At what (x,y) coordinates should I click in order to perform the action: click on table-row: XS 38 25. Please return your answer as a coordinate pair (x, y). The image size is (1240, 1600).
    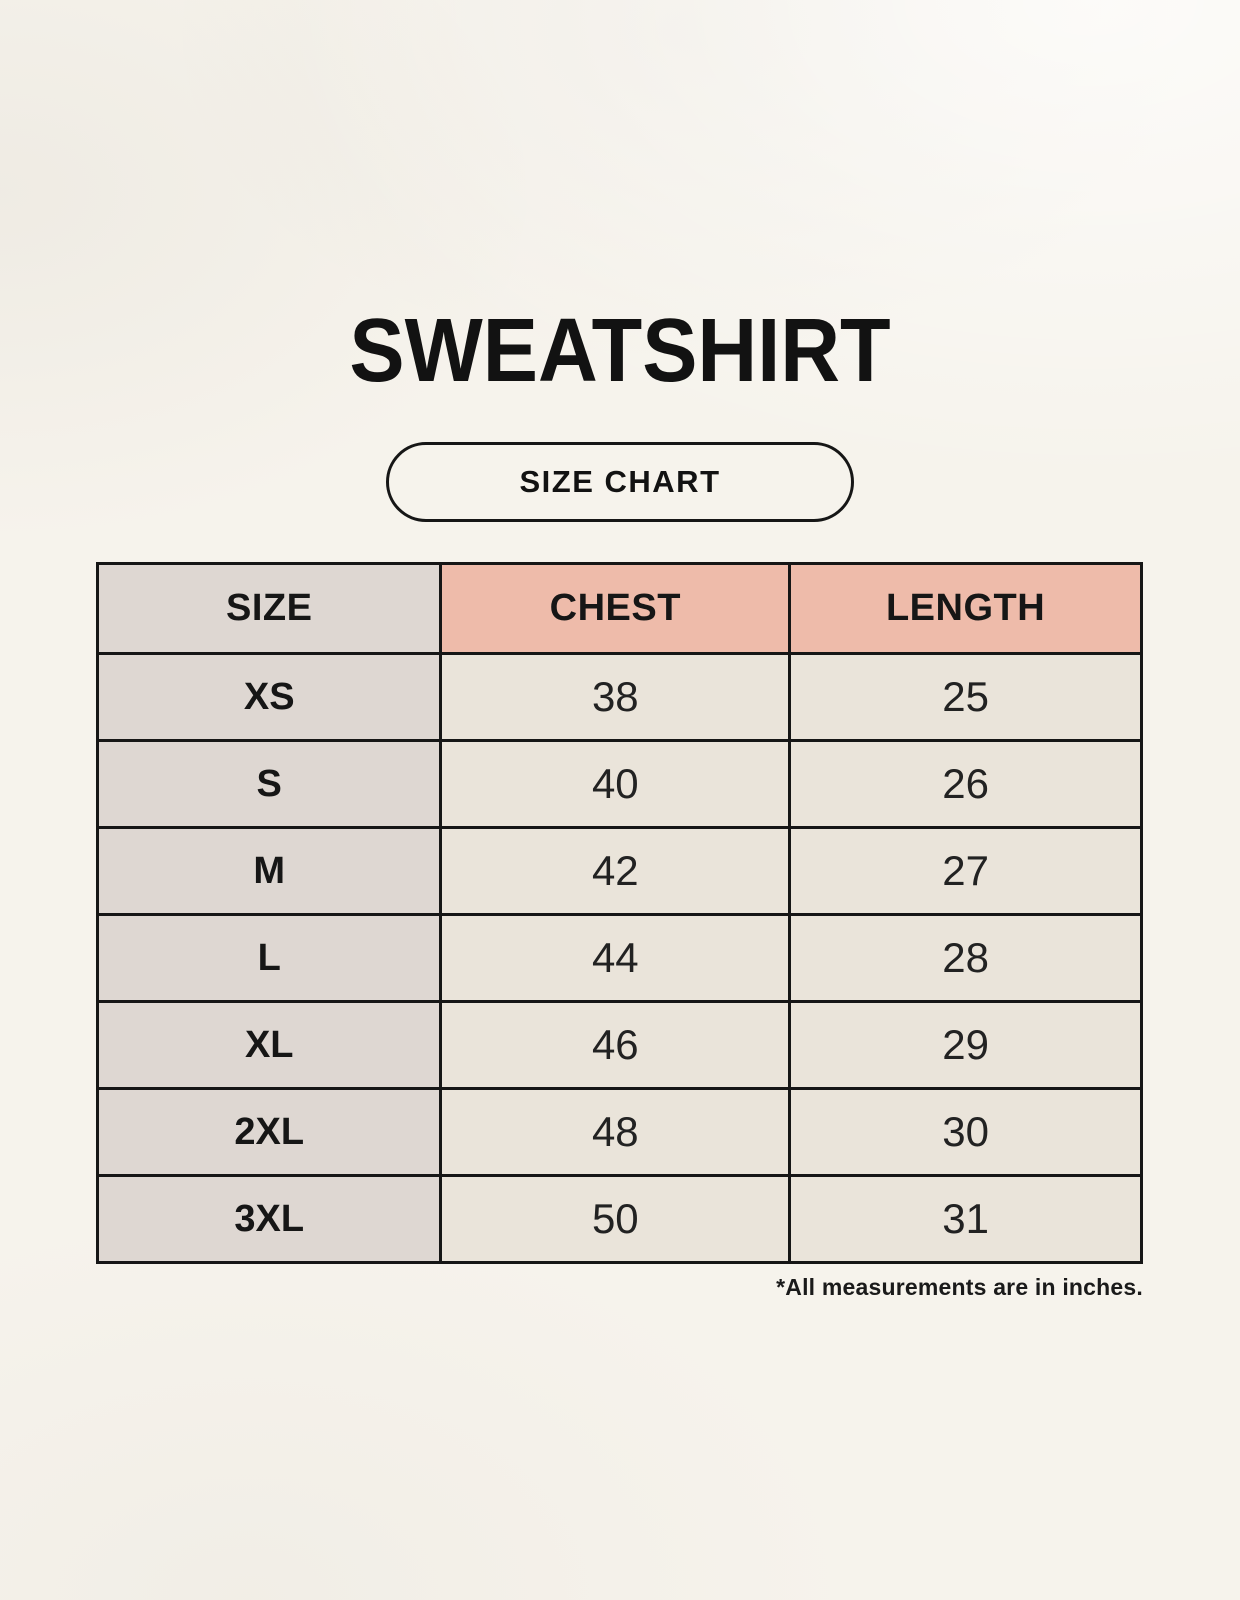
    Looking at the image, I should click on (619, 697).